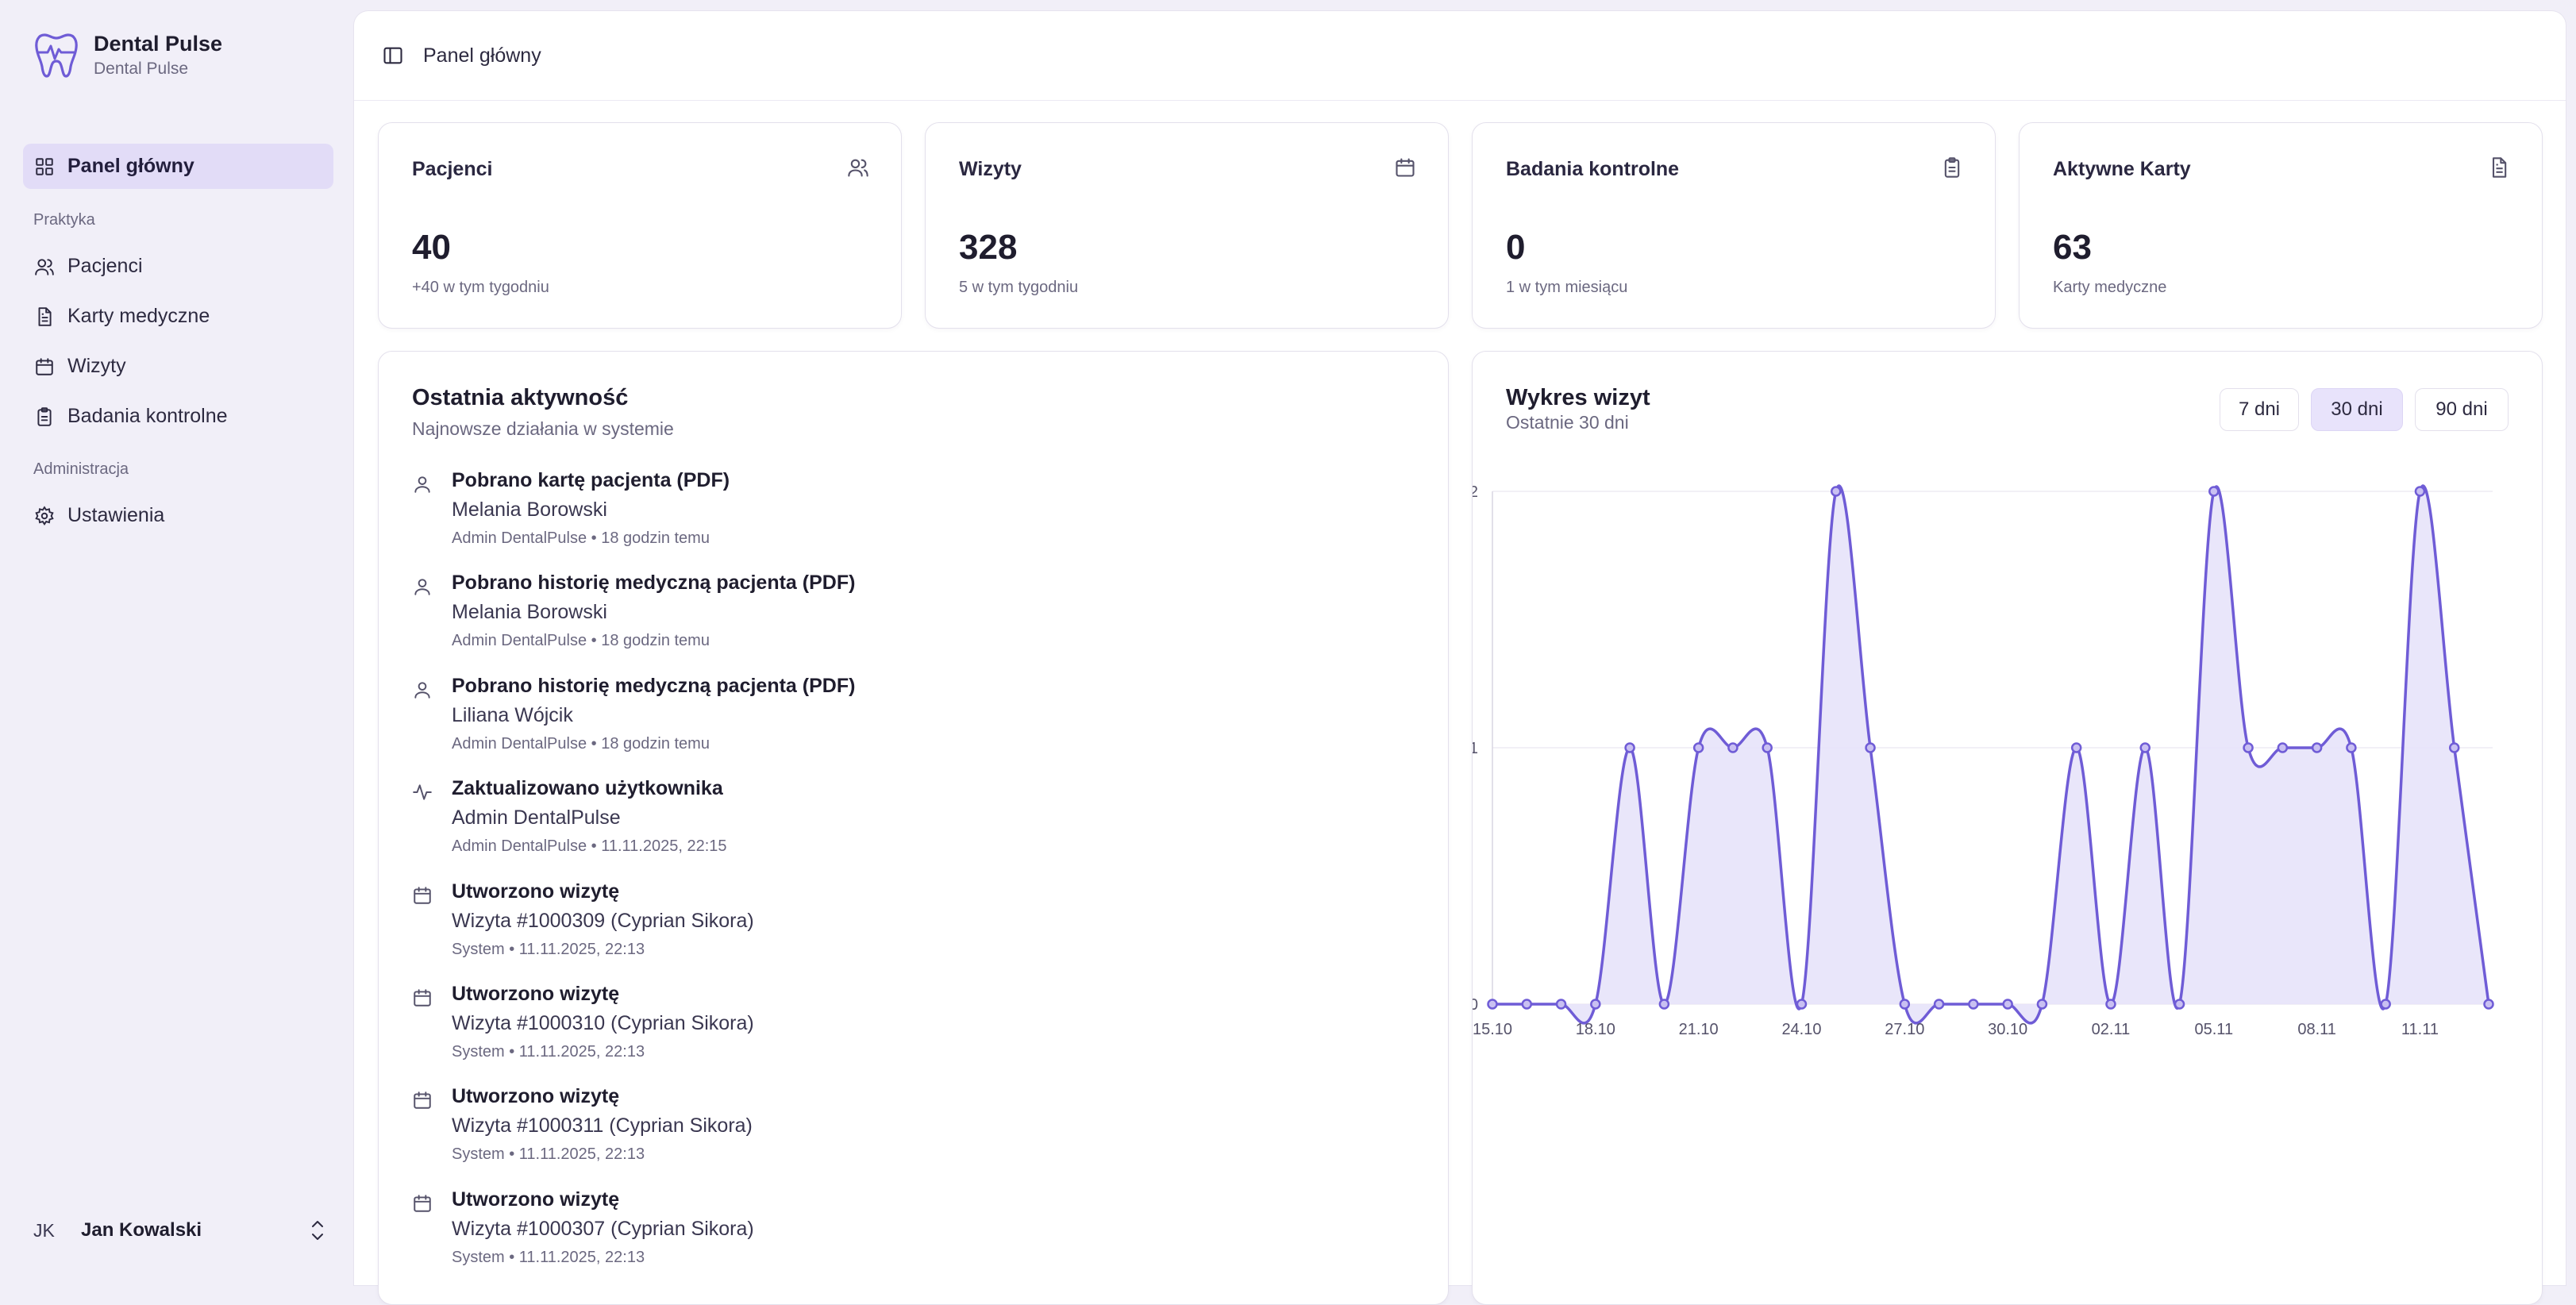  I want to click on chart-subtitle: Ostatnie 30 dni, so click(1567, 422).